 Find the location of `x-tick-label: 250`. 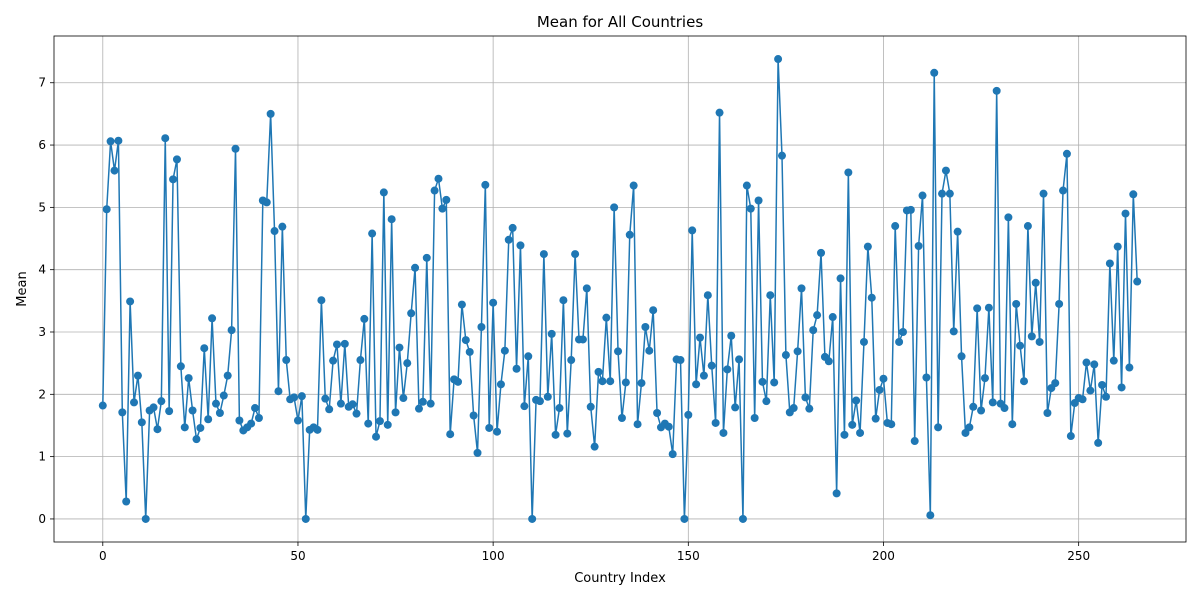

x-tick-label: 250 is located at coordinates (1078, 556).